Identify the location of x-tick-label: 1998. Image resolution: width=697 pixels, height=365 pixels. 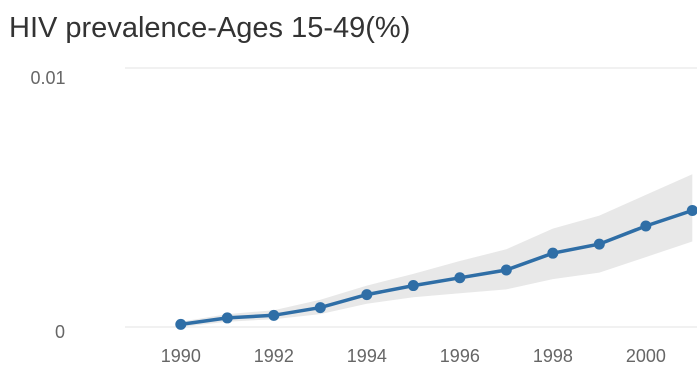
(553, 355).